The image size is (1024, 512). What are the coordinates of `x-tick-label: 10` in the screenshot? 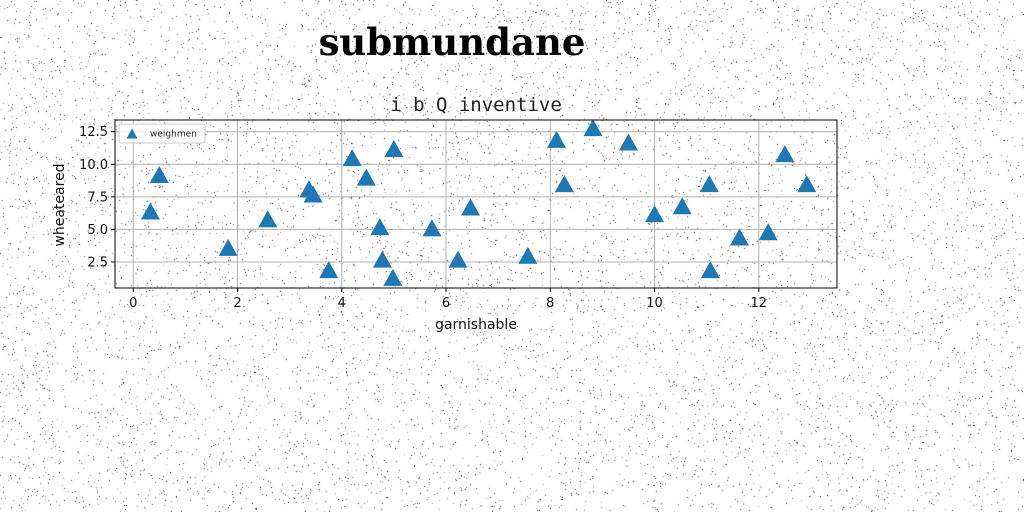 It's located at (654, 303).